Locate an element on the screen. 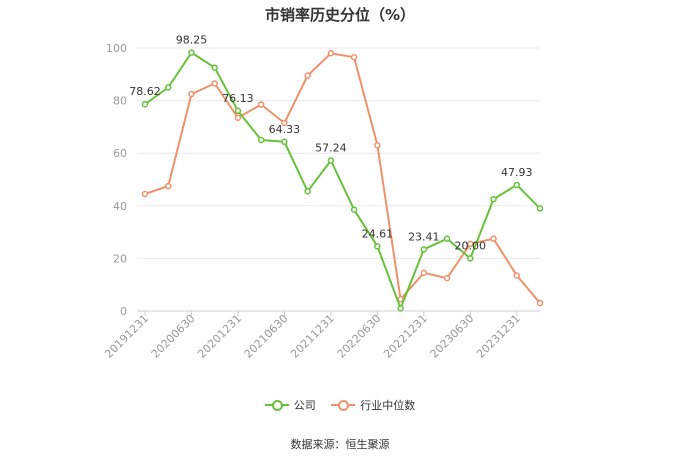 The height and width of the screenshot is (460, 680). legend-item-company: 公司 is located at coordinates (290, 405).